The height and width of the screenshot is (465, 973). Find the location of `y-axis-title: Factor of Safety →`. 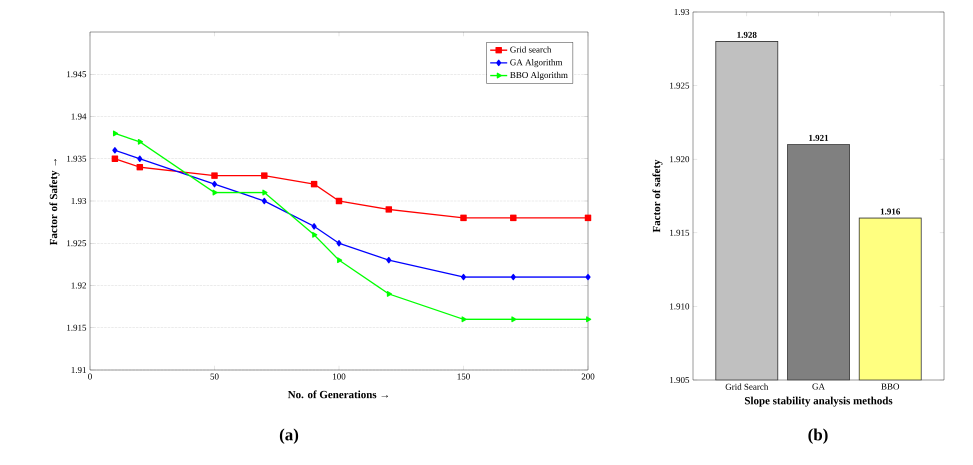

y-axis-title: Factor of Safety → is located at coordinates (54, 202).